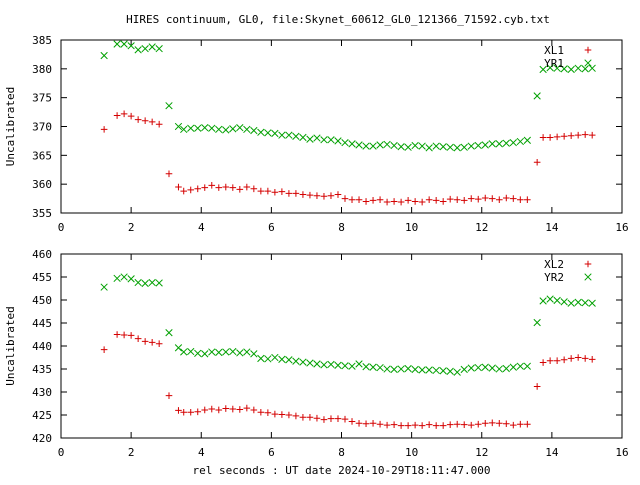 The width and height of the screenshot is (640, 485). I want to click on x-tick-label: 6, so click(271, 227).